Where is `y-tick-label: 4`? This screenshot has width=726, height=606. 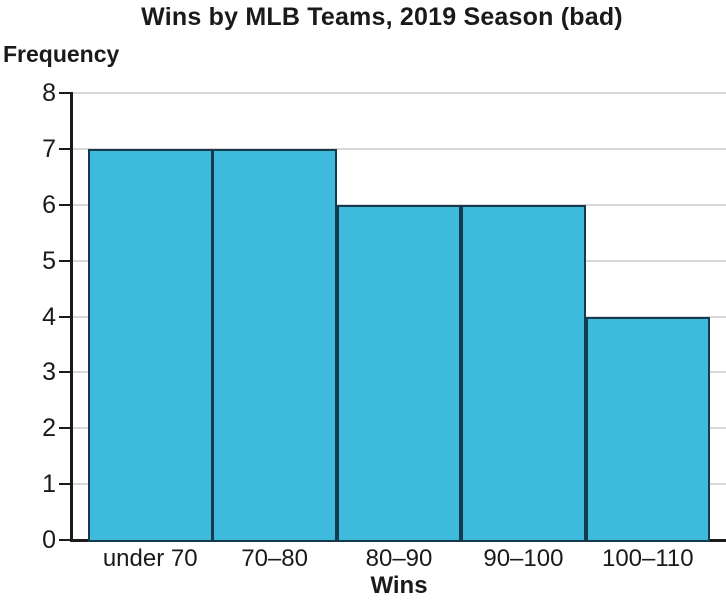
y-tick-label: 4 is located at coordinates (49, 316).